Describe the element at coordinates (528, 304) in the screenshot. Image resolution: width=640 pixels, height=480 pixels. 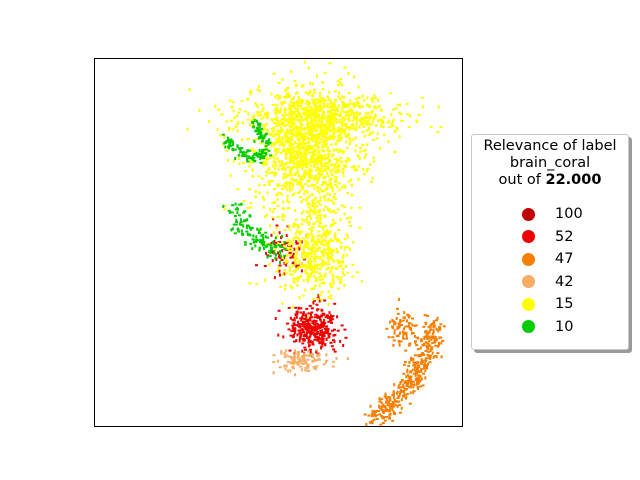
I see `legend-marker` at that location.